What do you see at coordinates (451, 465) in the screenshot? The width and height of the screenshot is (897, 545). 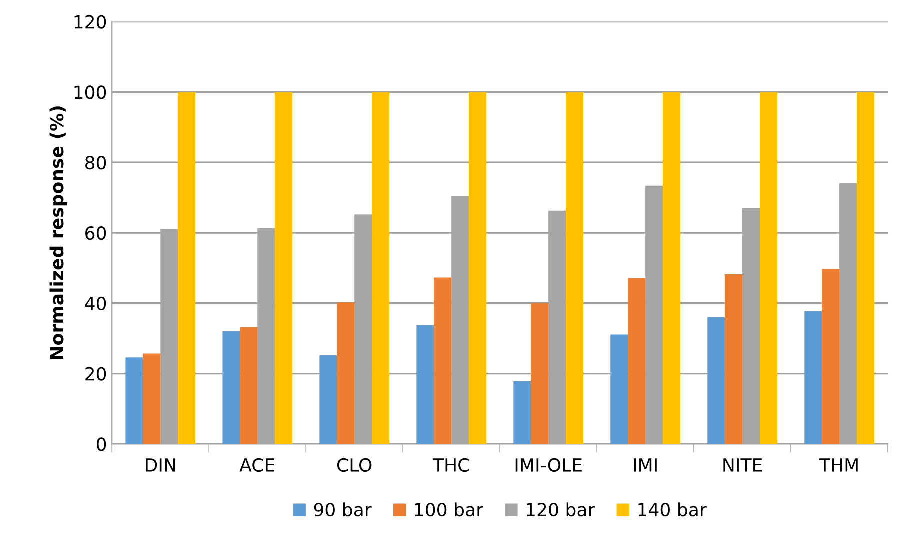 I see `x-tick-label: THC` at bounding box center [451, 465].